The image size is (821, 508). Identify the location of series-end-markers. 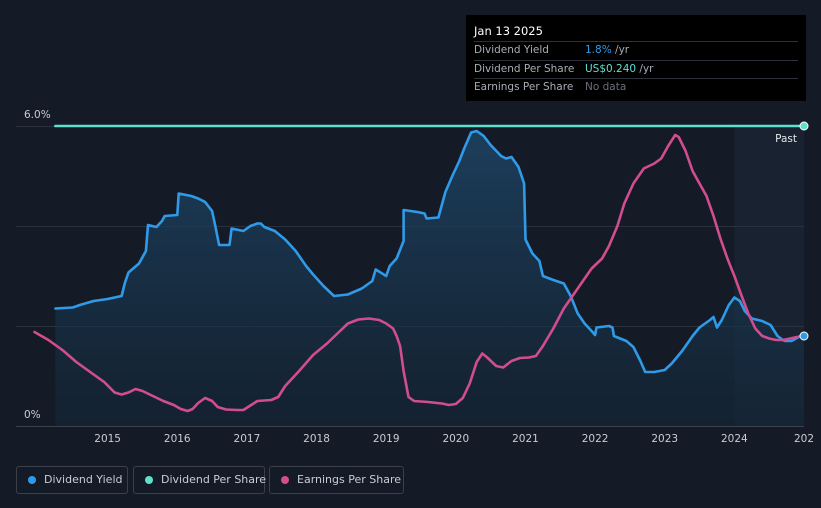
(804, 231).